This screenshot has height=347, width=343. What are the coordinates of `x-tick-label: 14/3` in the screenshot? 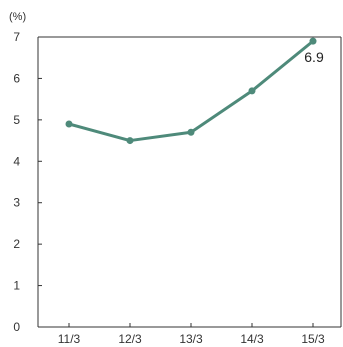 It's located at (252, 339).